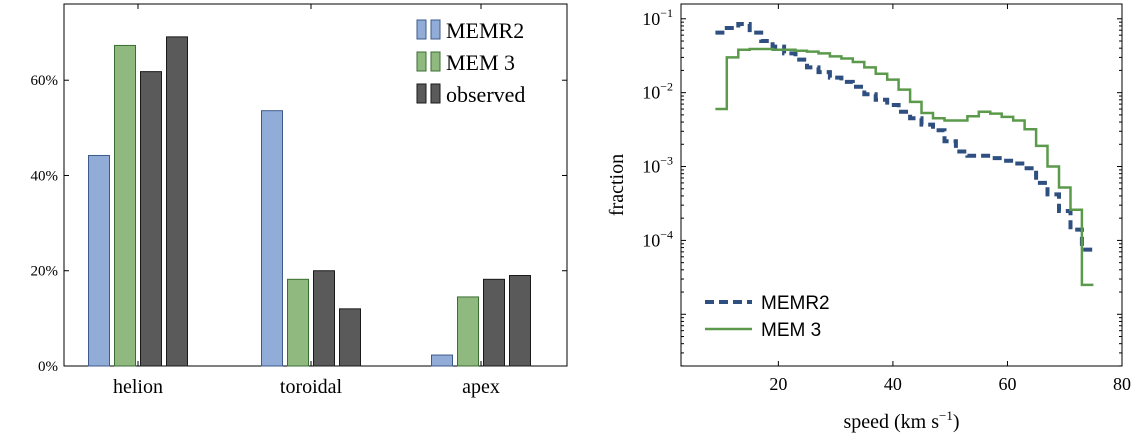 This screenshot has height=436, width=1134. Describe the element at coordinates (48, 367) in the screenshot. I see `y-tick-label: 0%` at that location.